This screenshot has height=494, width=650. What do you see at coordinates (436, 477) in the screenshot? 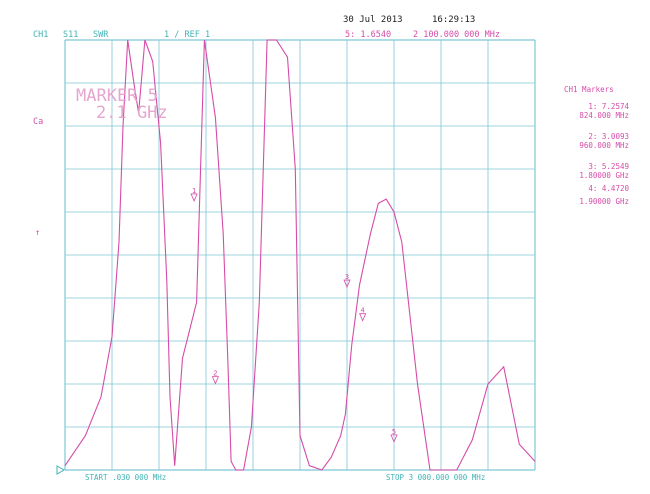
I see `stop-frequency-label: STOP 3 000.000 000 MHz` at bounding box center [436, 477].